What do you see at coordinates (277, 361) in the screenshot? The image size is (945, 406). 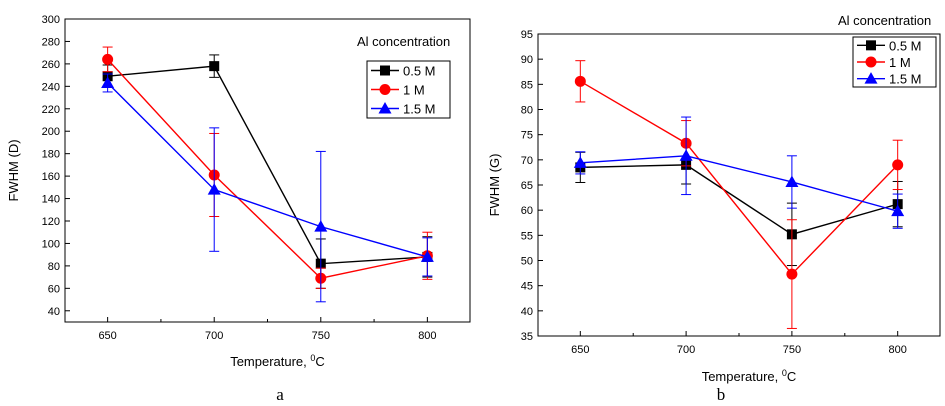 I see `chart-a-x-axis-title: Temperature, 0C` at bounding box center [277, 361].